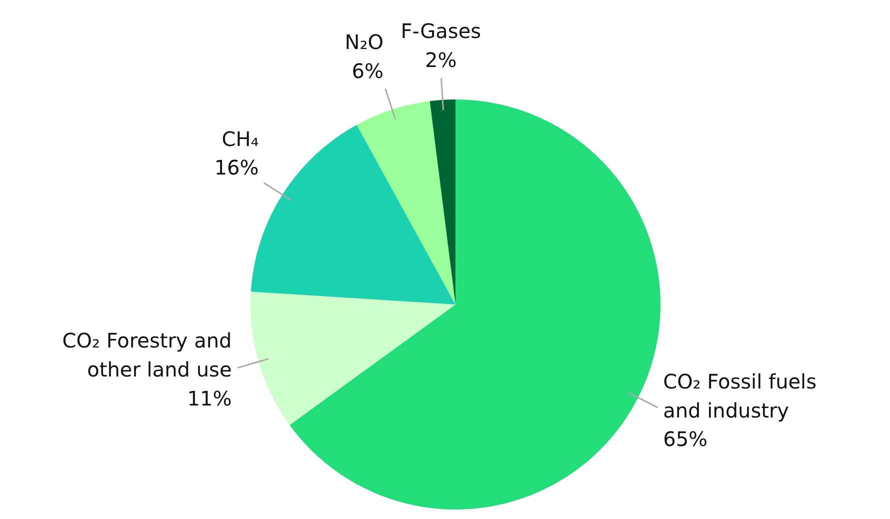  What do you see at coordinates (240, 138) in the screenshot?
I see `slice-label: CH₄` at bounding box center [240, 138].